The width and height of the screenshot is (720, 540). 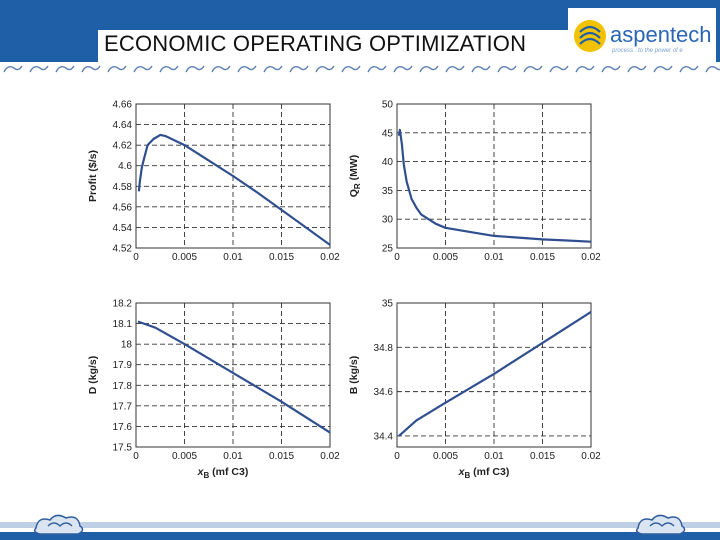 I want to click on aspentech-logo: aspentech process . to the power of e, so click(x=642, y=36).